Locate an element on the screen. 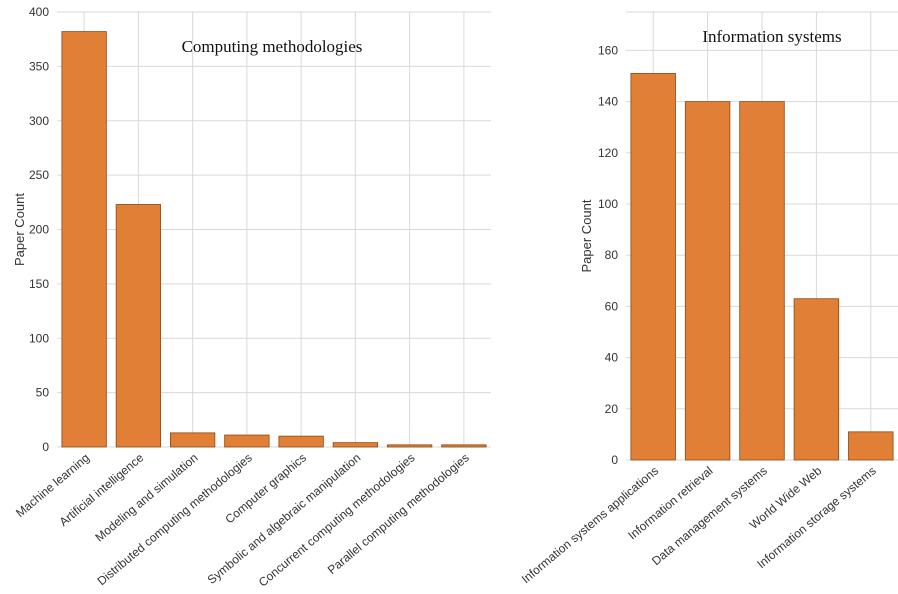 The width and height of the screenshot is (898, 594). y-tick-label: 50 is located at coordinates (43, 393).